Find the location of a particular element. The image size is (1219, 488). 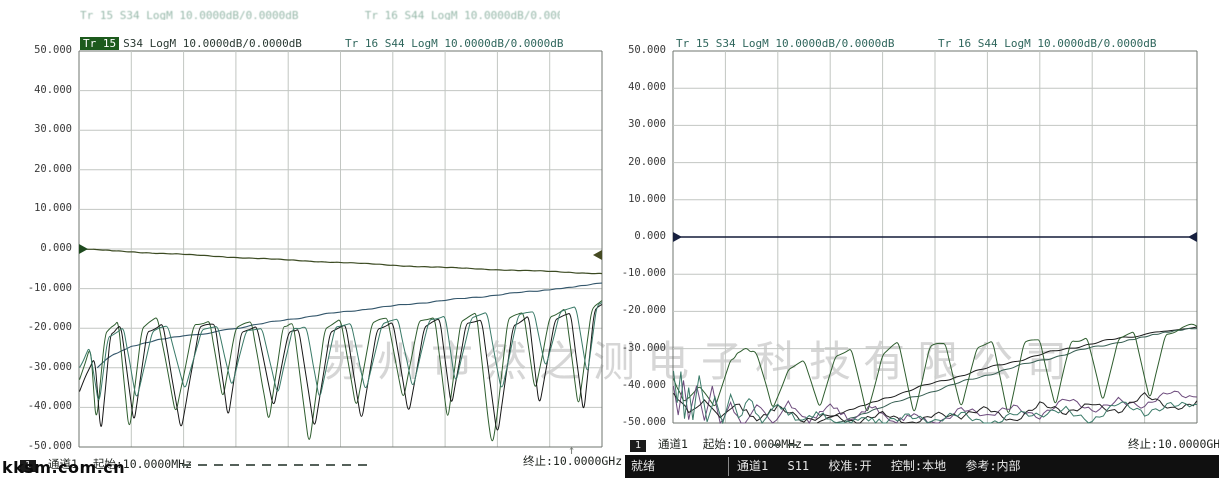

status-info: 通道1 S11 校准:开 控制:本地 参考:内部 is located at coordinates (885, 466).